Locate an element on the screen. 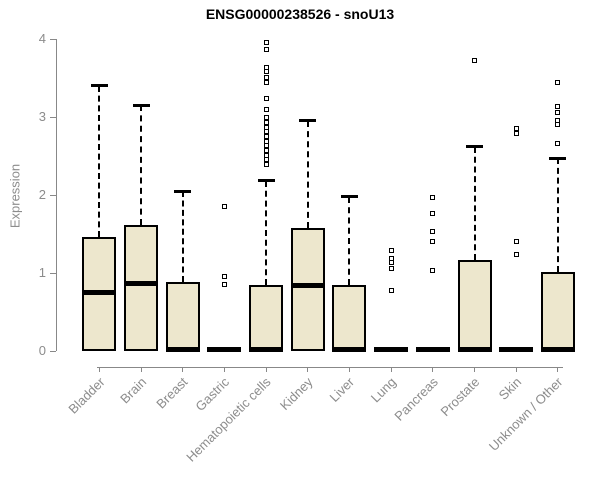 Image resolution: width=600 pixels, height=500 pixels. x-axis-category-label: Kidney is located at coordinates (296, 394).